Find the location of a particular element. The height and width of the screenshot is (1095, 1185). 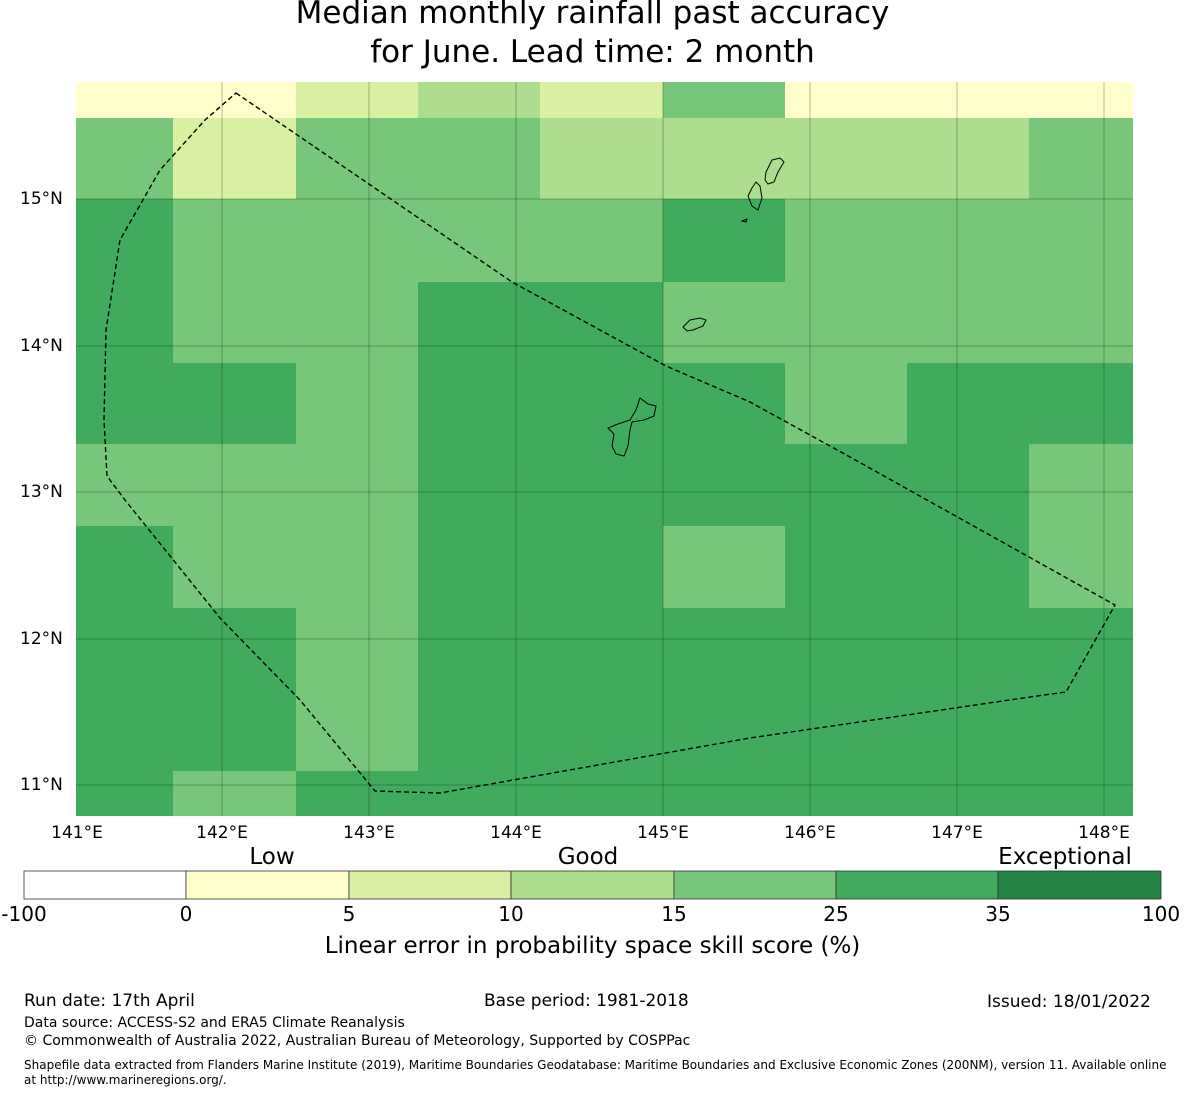

lat-label-13: 13°N is located at coordinates (41, 492).